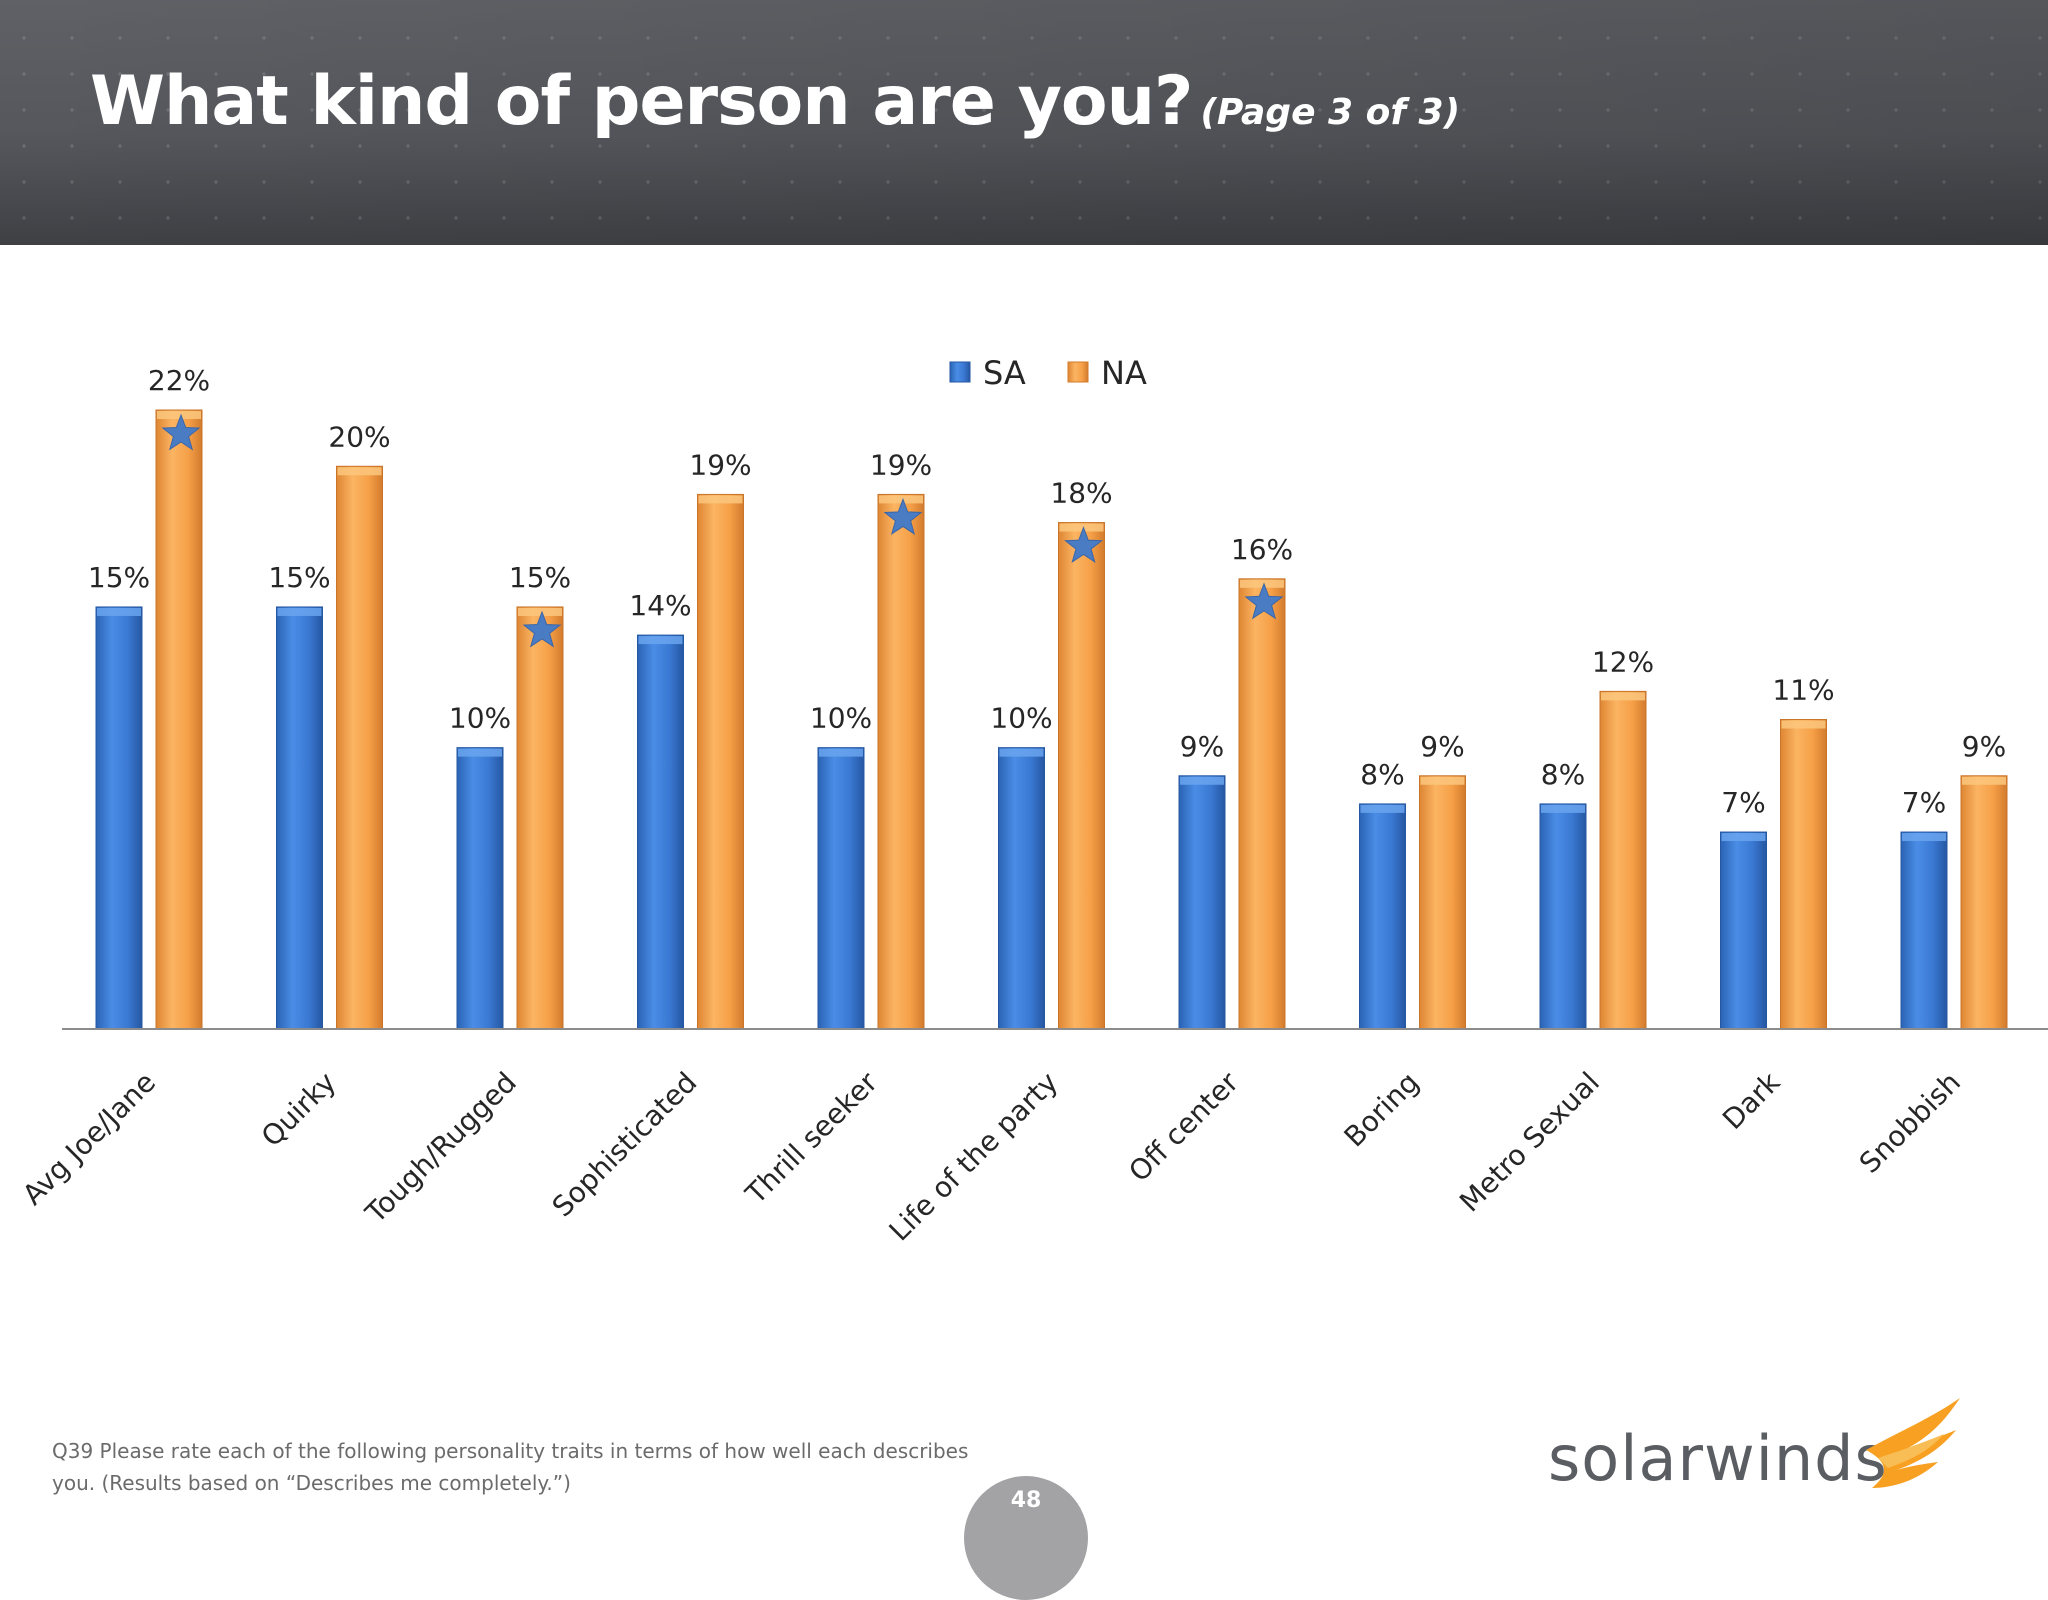  Describe the element at coordinates (812, 1138) in the screenshot. I see `x-tick-label: Thrill seeker` at that location.